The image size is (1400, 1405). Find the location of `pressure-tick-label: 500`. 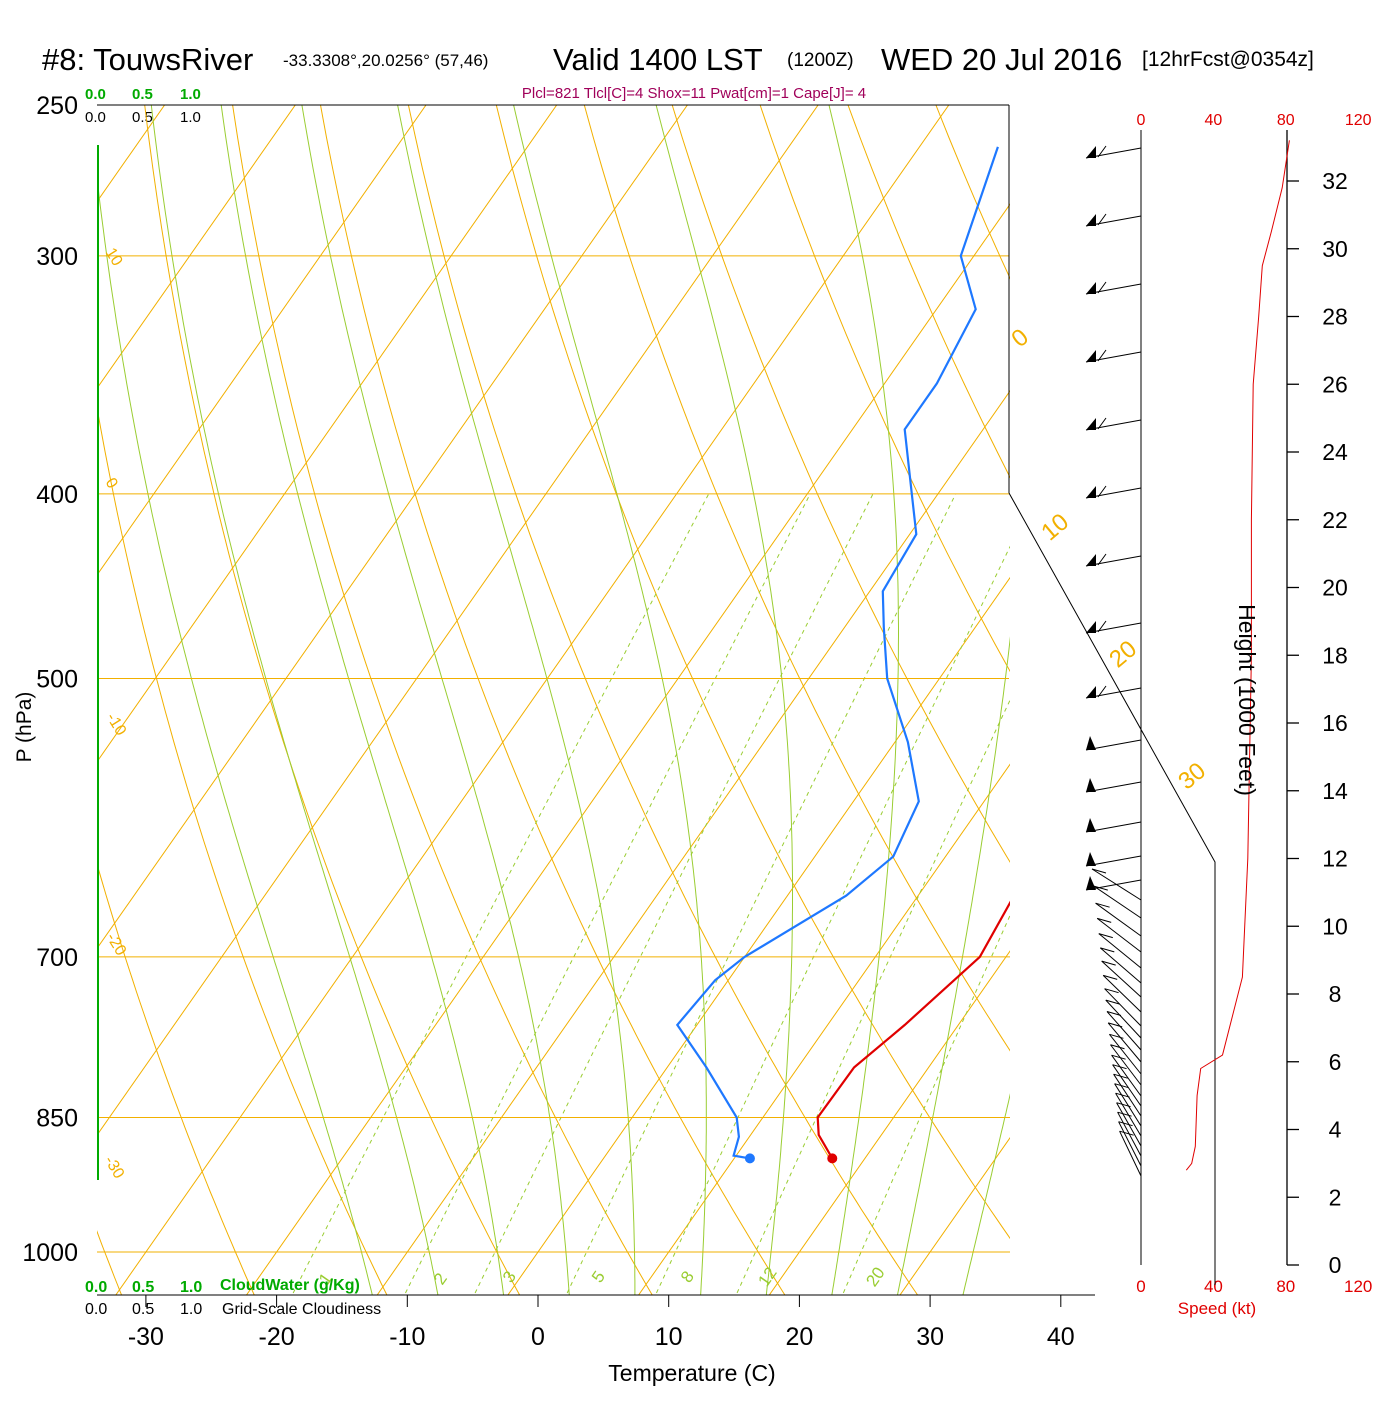

pressure-tick-label: 500 is located at coordinates (57, 680).